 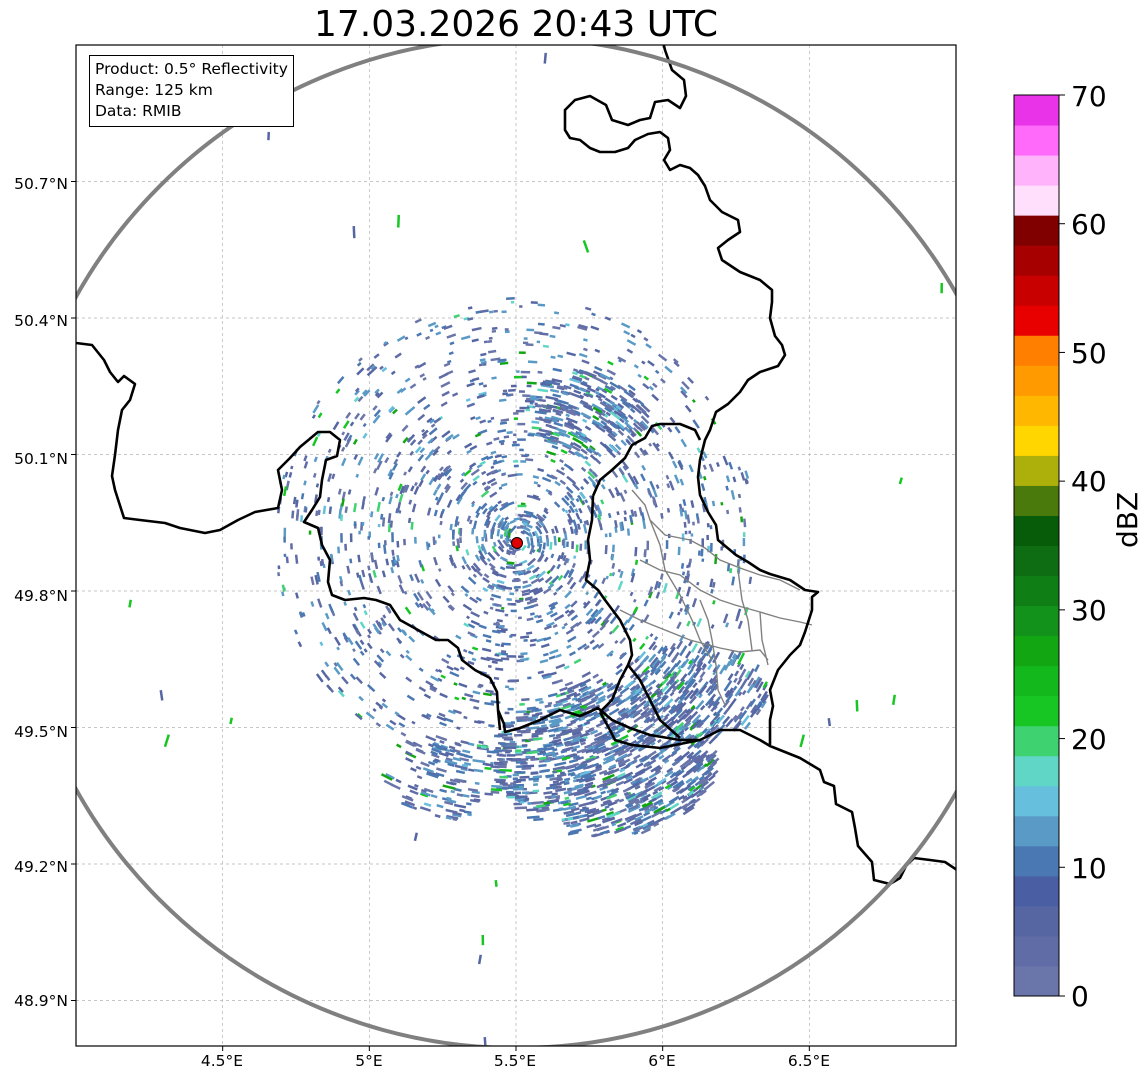 What do you see at coordinates (1089, 353) in the screenshot?
I see `colorbar-tick-label: 50` at bounding box center [1089, 353].